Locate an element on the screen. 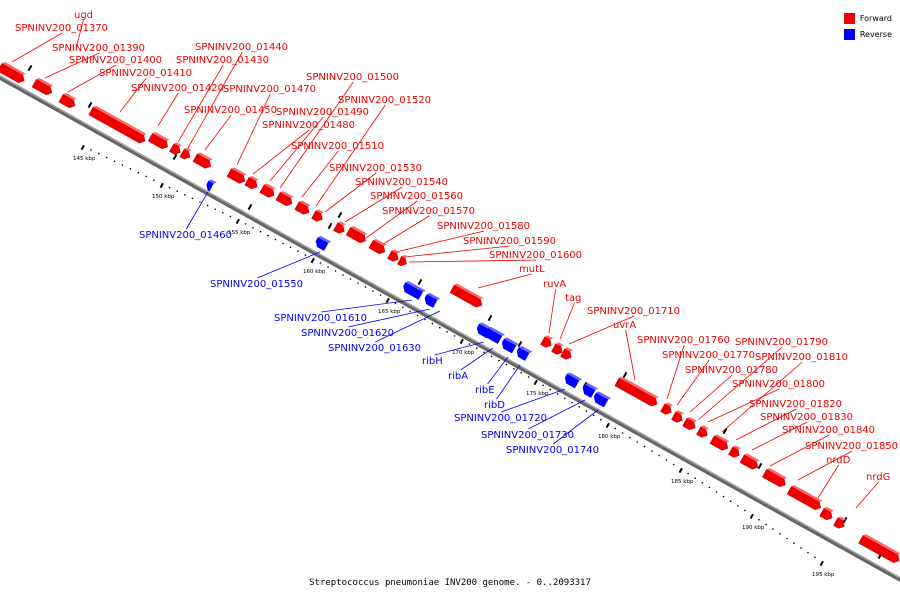 The height and width of the screenshot is (600, 900). gene-ribA is located at coordinates (510, 345).